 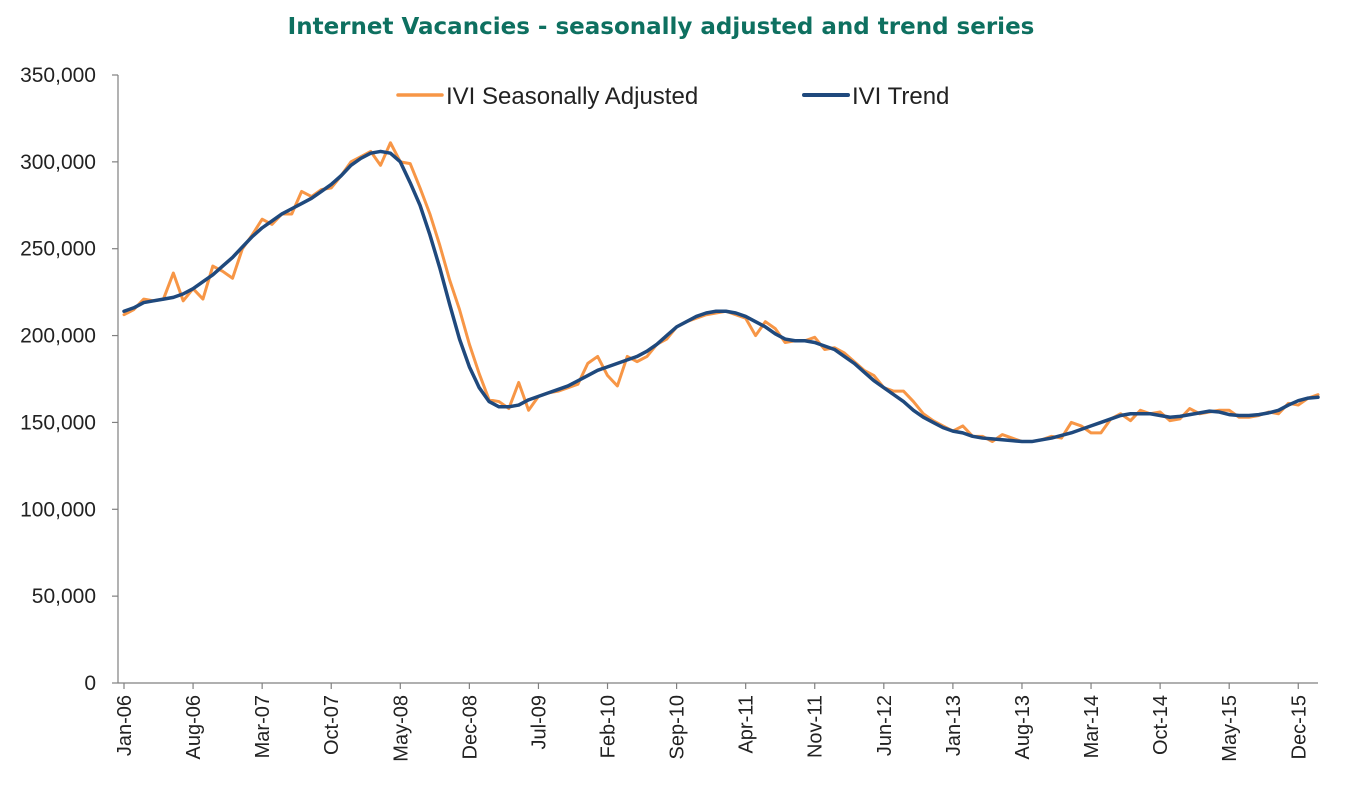 I want to click on x-tick-label: Aug-13, so click(x=1023, y=727).